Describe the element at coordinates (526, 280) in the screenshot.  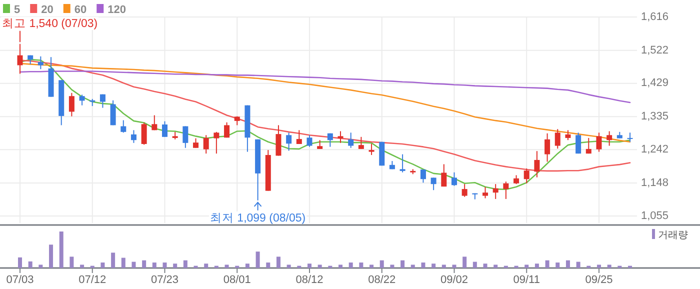
I see `x-tick-label: 09/11` at that location.